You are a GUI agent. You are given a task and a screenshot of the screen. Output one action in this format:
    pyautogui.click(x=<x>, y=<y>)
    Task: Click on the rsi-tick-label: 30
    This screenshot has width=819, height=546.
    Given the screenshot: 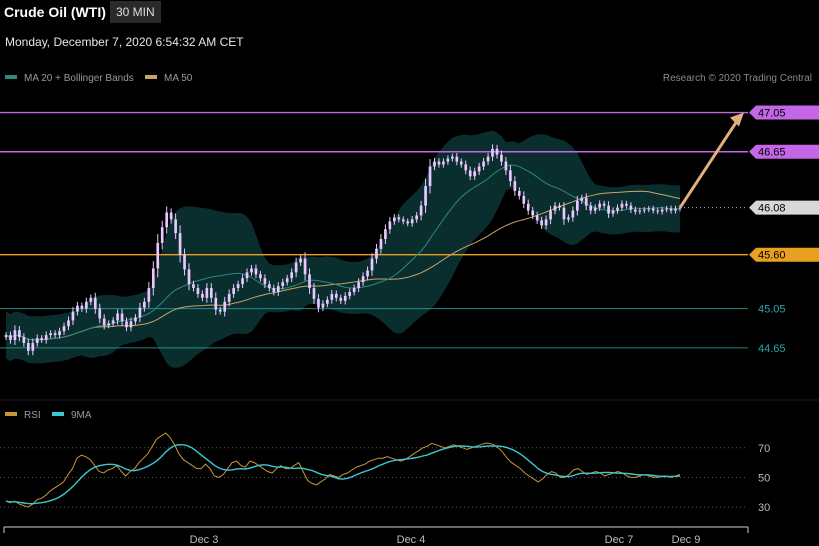 What is the action you would take?
    pyautogui.click(x=764, y=508)
    